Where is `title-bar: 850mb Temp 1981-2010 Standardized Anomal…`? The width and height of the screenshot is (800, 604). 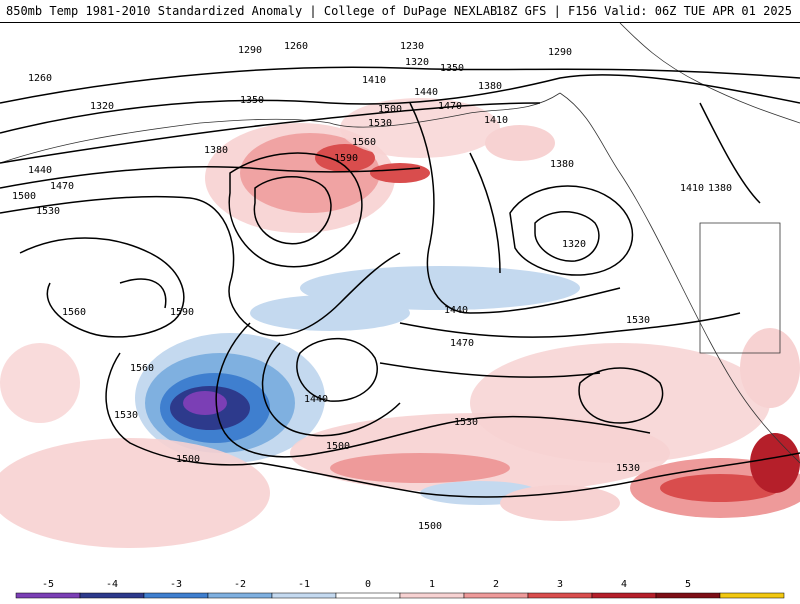 title-bar: 850mb Temp 1981-2010 Standardized Anomal… is located at coordinates (400, 11).